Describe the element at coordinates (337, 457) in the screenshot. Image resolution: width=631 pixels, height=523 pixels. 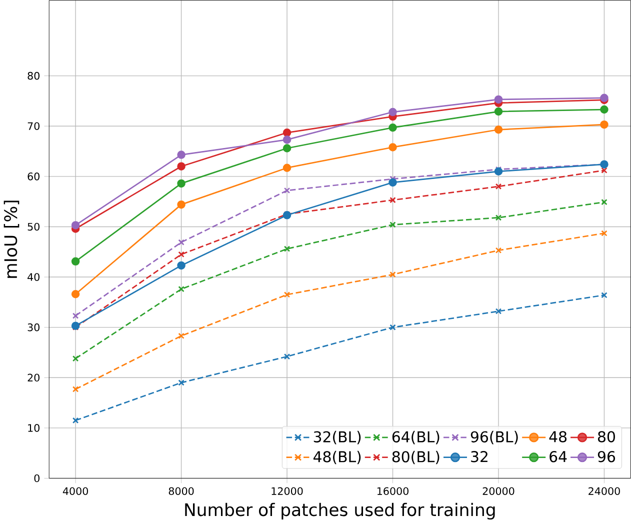
I see `legend-label: 48(BL)` at that location.